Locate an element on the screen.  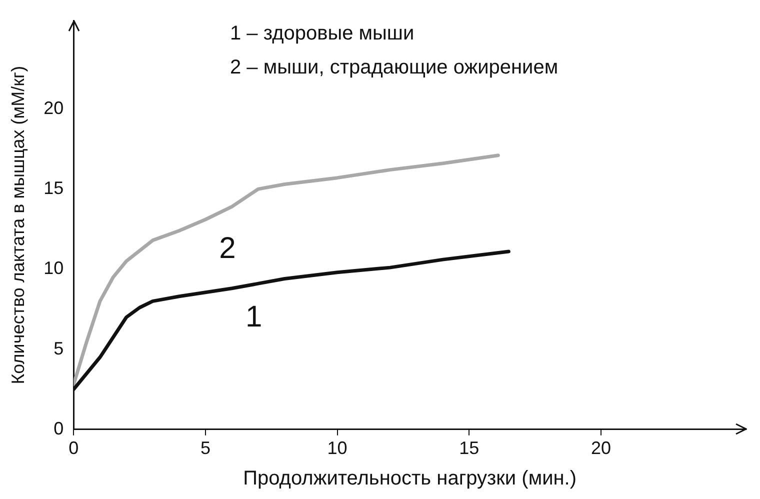
y-tick-label: 10 is located at coordinates (54, 268).